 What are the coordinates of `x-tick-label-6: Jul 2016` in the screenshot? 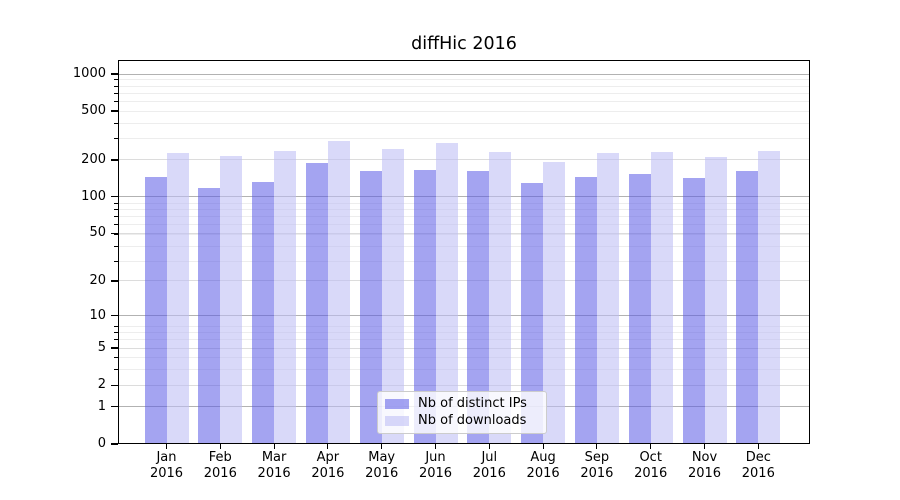 It's located at (489, 465).